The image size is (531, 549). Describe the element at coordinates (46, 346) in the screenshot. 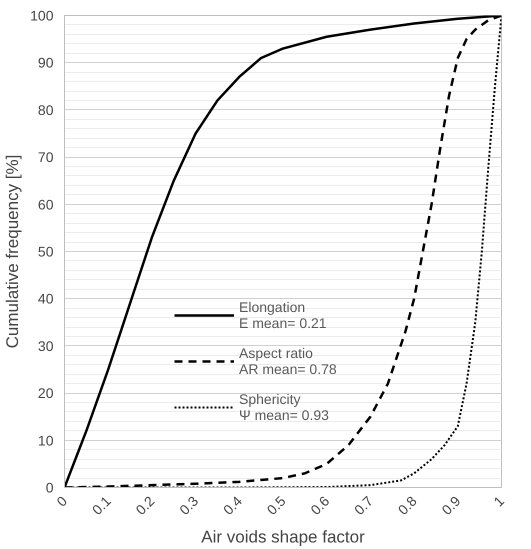

I see `y-tick-label: 30` at that location.